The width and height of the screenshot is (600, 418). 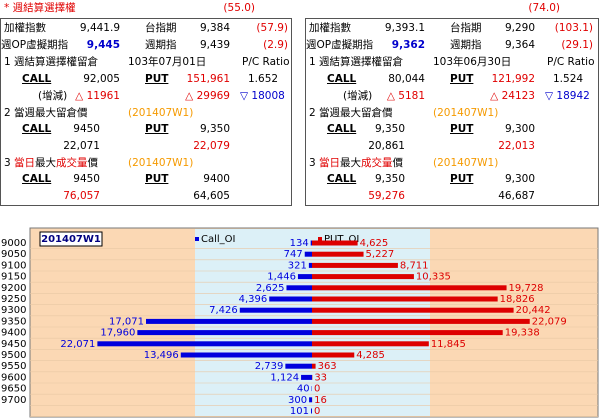 What do you see at coordinates (253, 299) in the screenshot?
I see `value-label: 4,396` at bounding box center [253, 299].